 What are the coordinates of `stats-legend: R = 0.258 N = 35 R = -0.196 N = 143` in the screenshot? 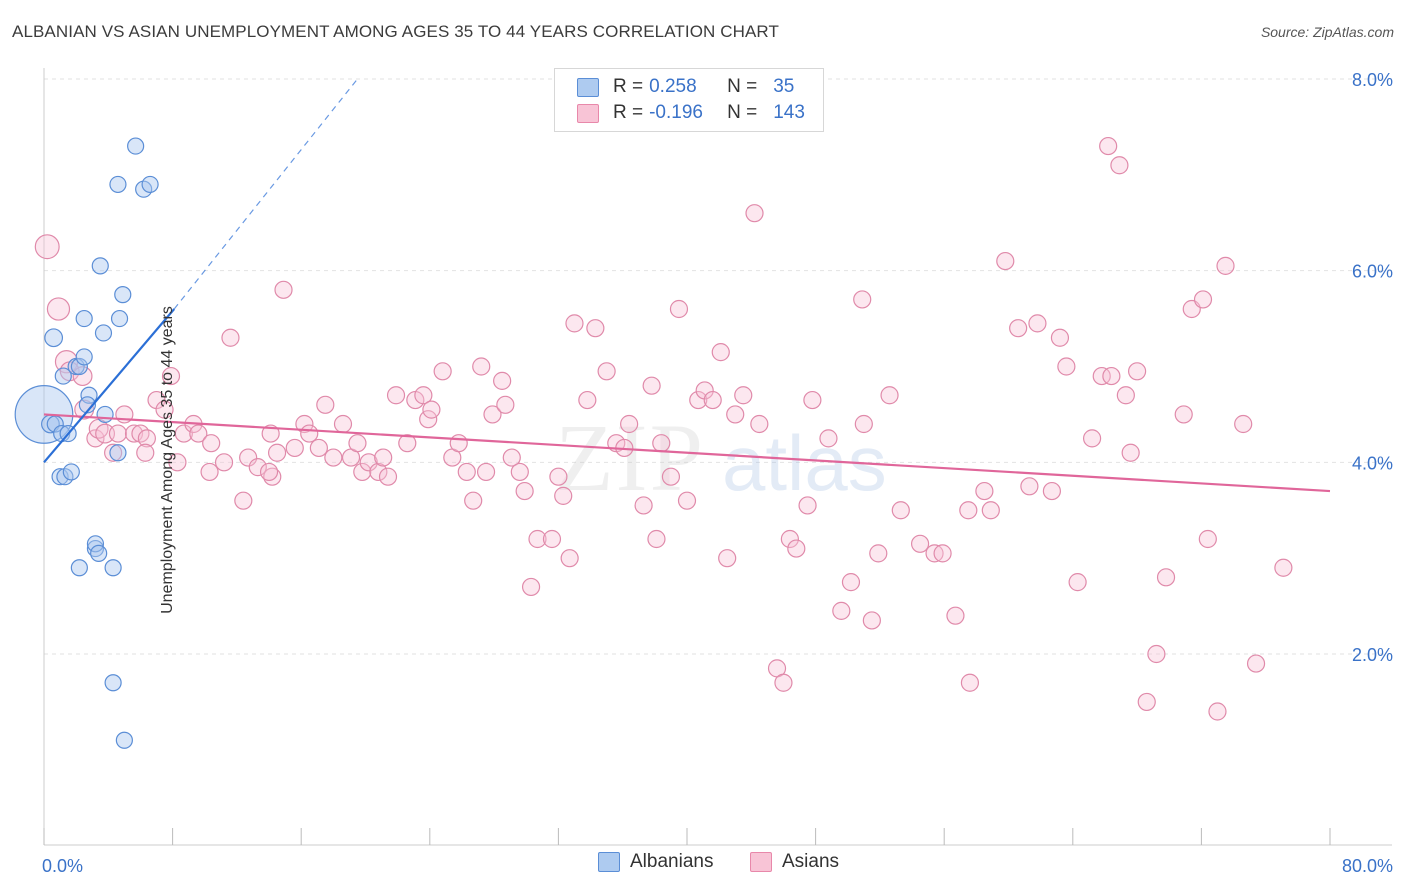 It's located at (689, 100).